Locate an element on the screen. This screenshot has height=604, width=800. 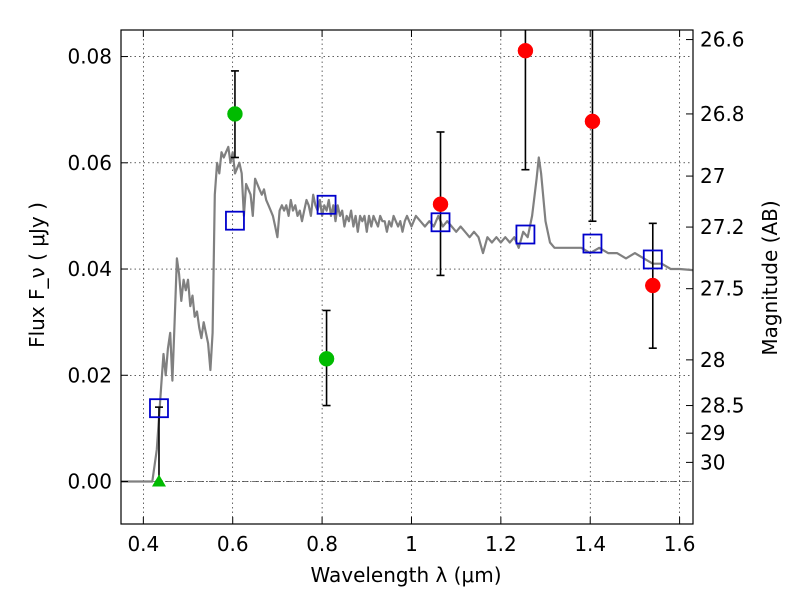
x-axis-label: Wavelength λ (μm) is located at coordinates (405, 575).